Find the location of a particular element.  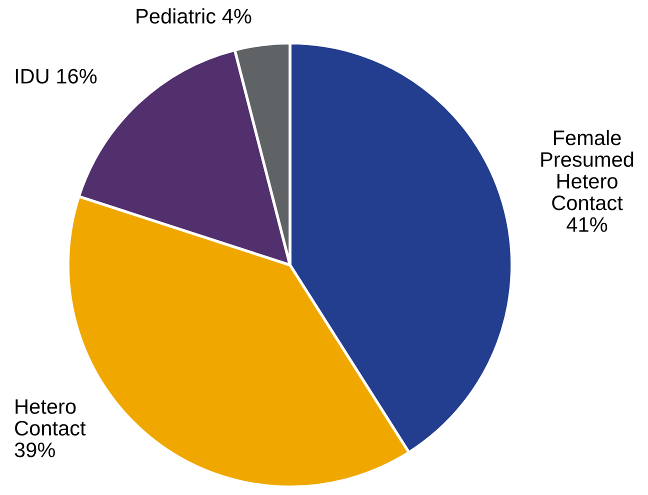

slice-label: Female Presumed Hetero Contact is located at coordinates (587, 170).